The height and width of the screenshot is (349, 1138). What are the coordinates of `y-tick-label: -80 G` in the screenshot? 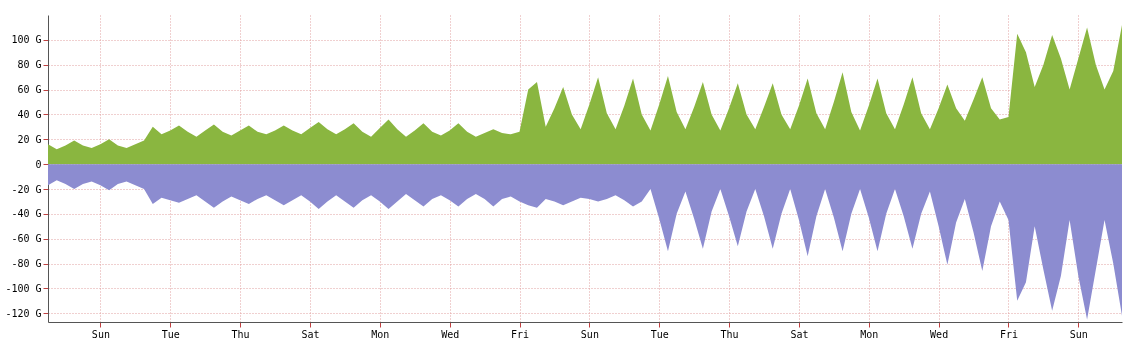 It's located at (26, 264).